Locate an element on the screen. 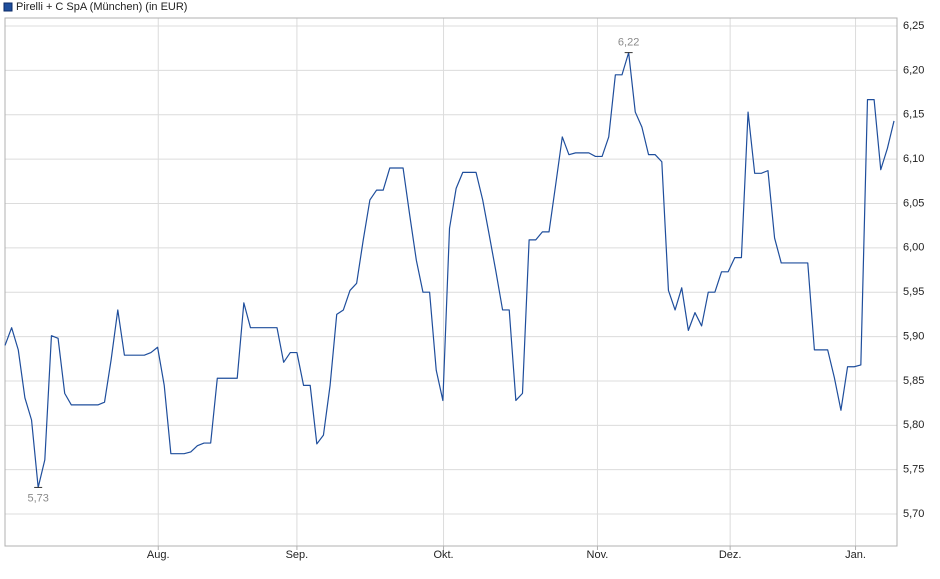  y-tick-label: 6,25 is located at coordinates (913, 26).